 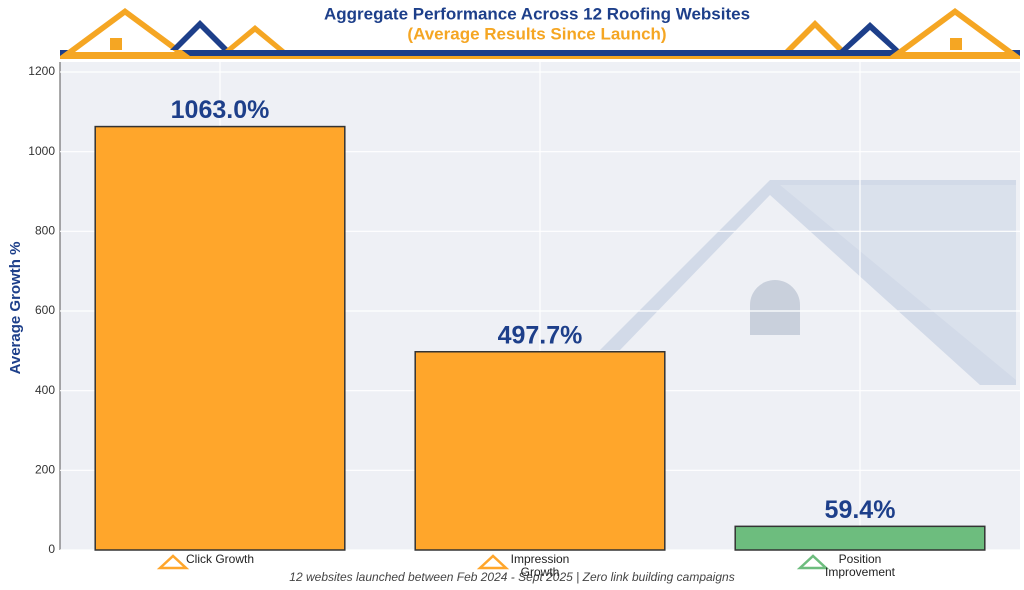 What do you see at coordinates (15, 308) in the screenshot?
I see `y-axis-label: Average Growth %` at bounding box center [15, 308].